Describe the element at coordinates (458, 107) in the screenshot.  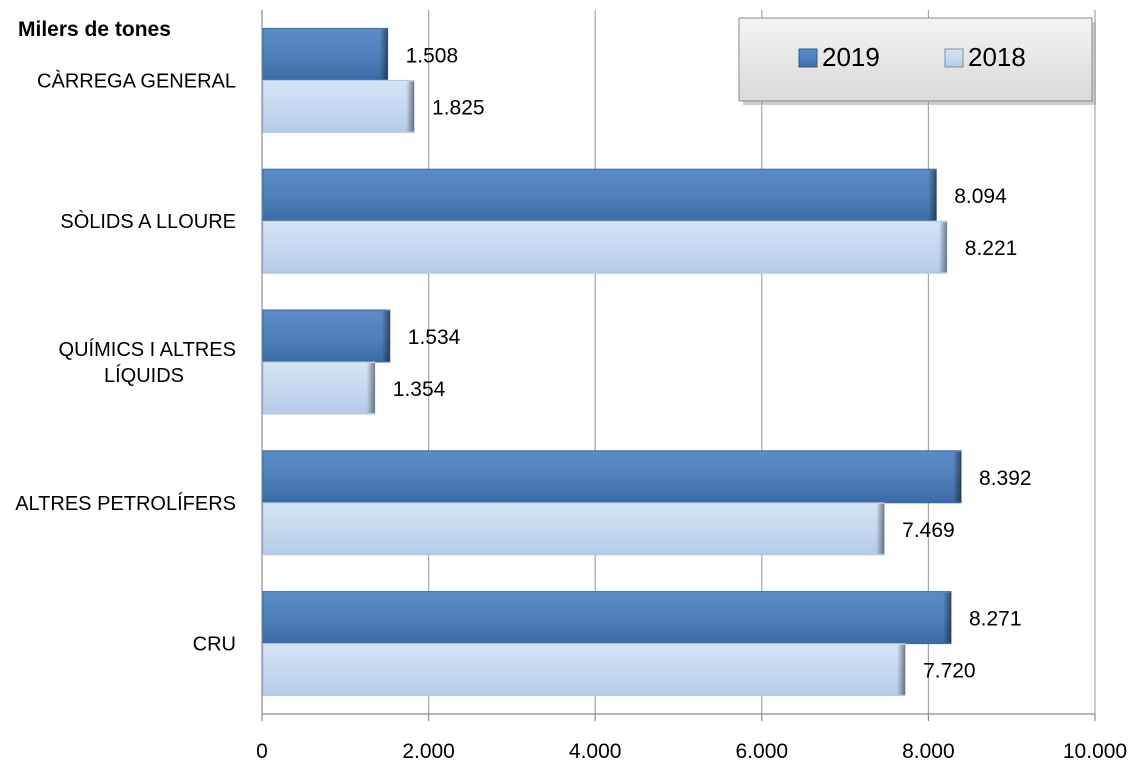
I see `data-label-2018-0: 1.825` at that location.